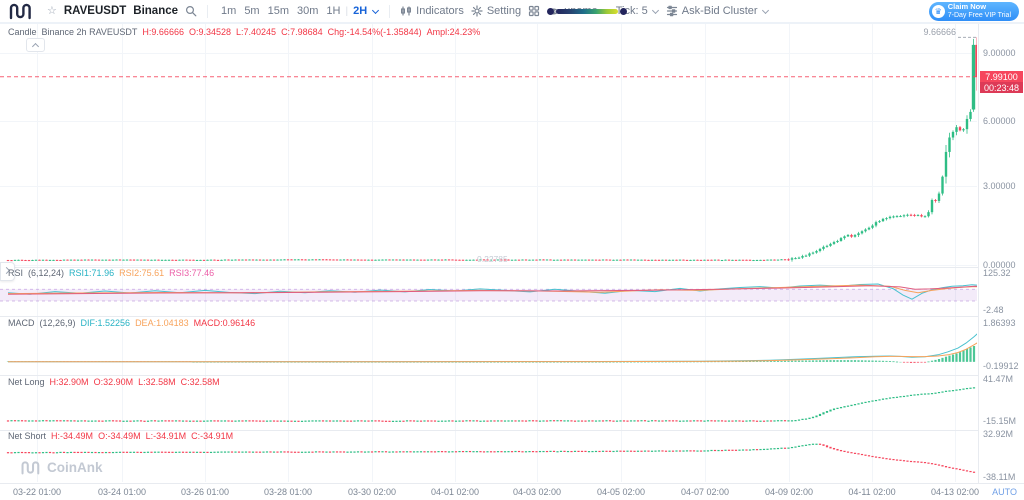 This screenshot has width=1024, height=500. I want to click on chevron-right-icon, so click(6, 270).